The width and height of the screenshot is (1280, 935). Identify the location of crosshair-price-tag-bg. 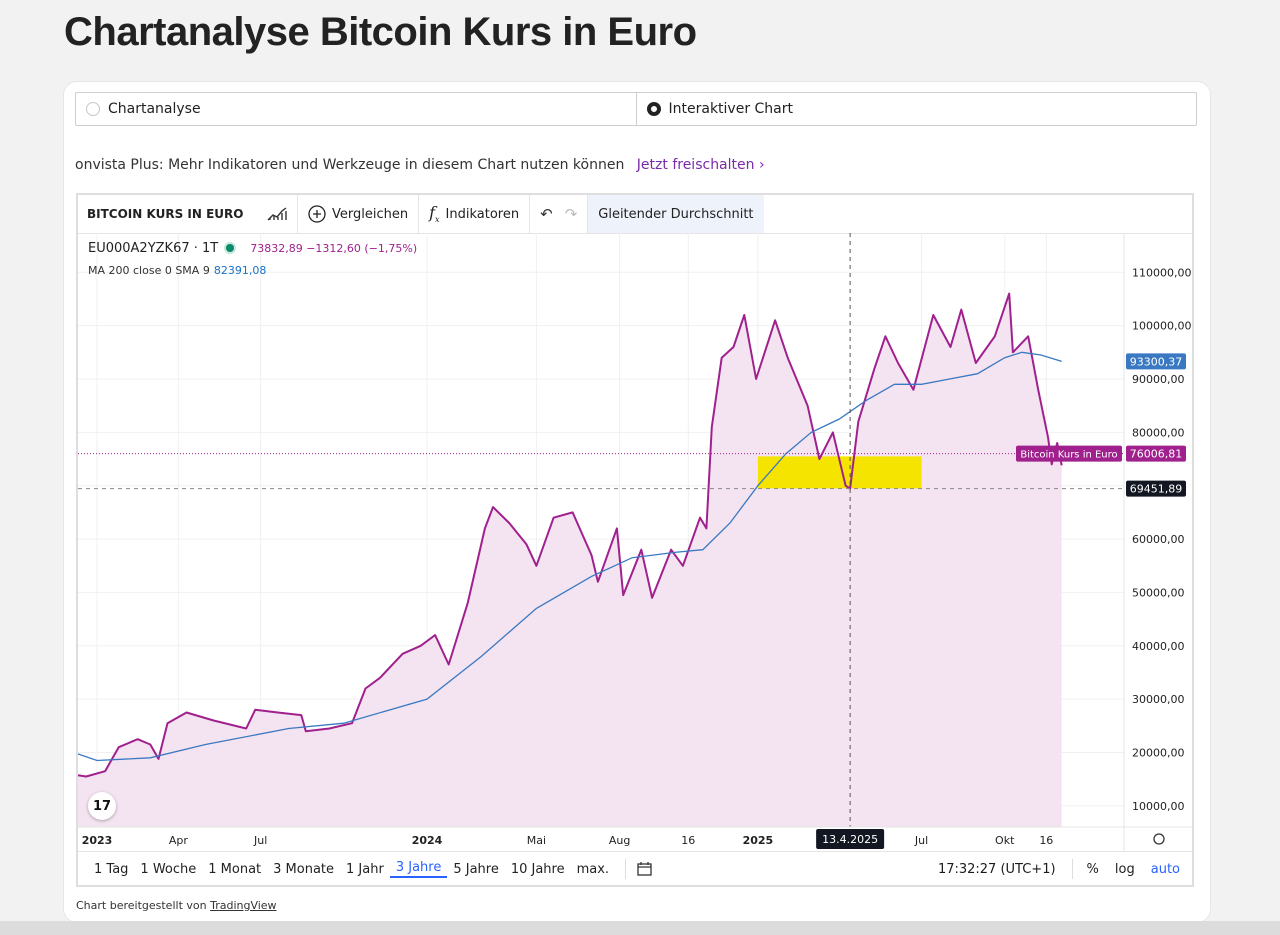
(1156, 488).